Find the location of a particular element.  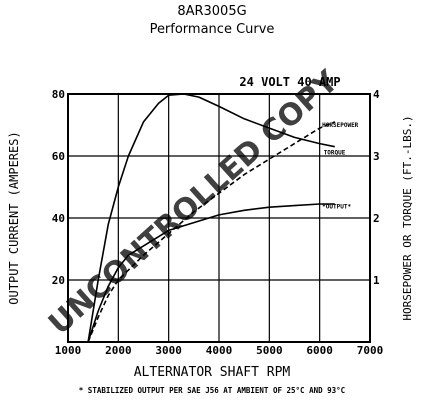

y-tick-label-right: 1 is located at coordinates (376, 280).